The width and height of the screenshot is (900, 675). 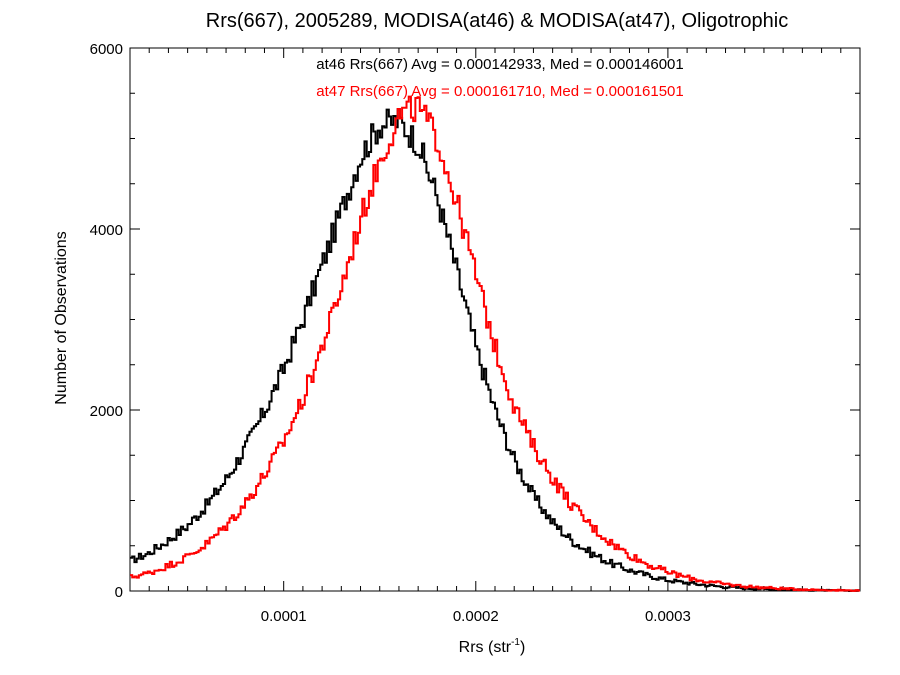 What do you see at coordinates (515, 642) in the screenshot?
I see `x-axis-label-sup: -1` at bounding box center [515, 642].